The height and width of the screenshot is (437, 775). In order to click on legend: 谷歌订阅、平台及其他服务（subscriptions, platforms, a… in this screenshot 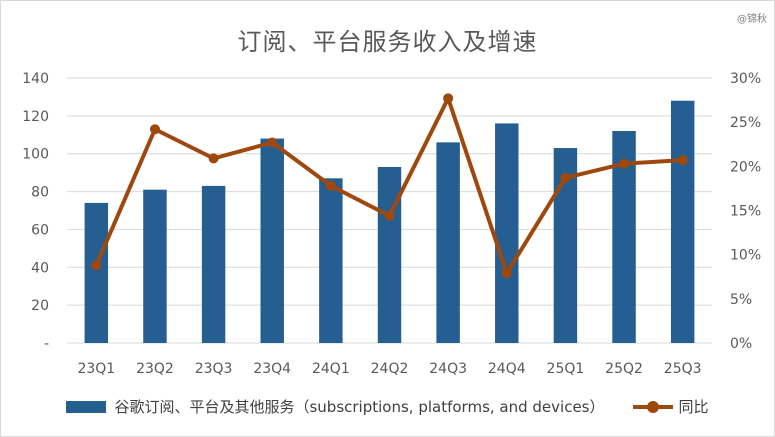, I will do `click(387, 406)`.